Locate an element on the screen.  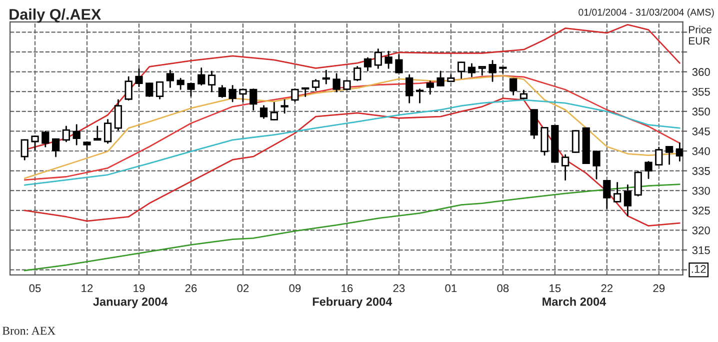
y-tick-label: 350 is located at coordinates (701, 112).